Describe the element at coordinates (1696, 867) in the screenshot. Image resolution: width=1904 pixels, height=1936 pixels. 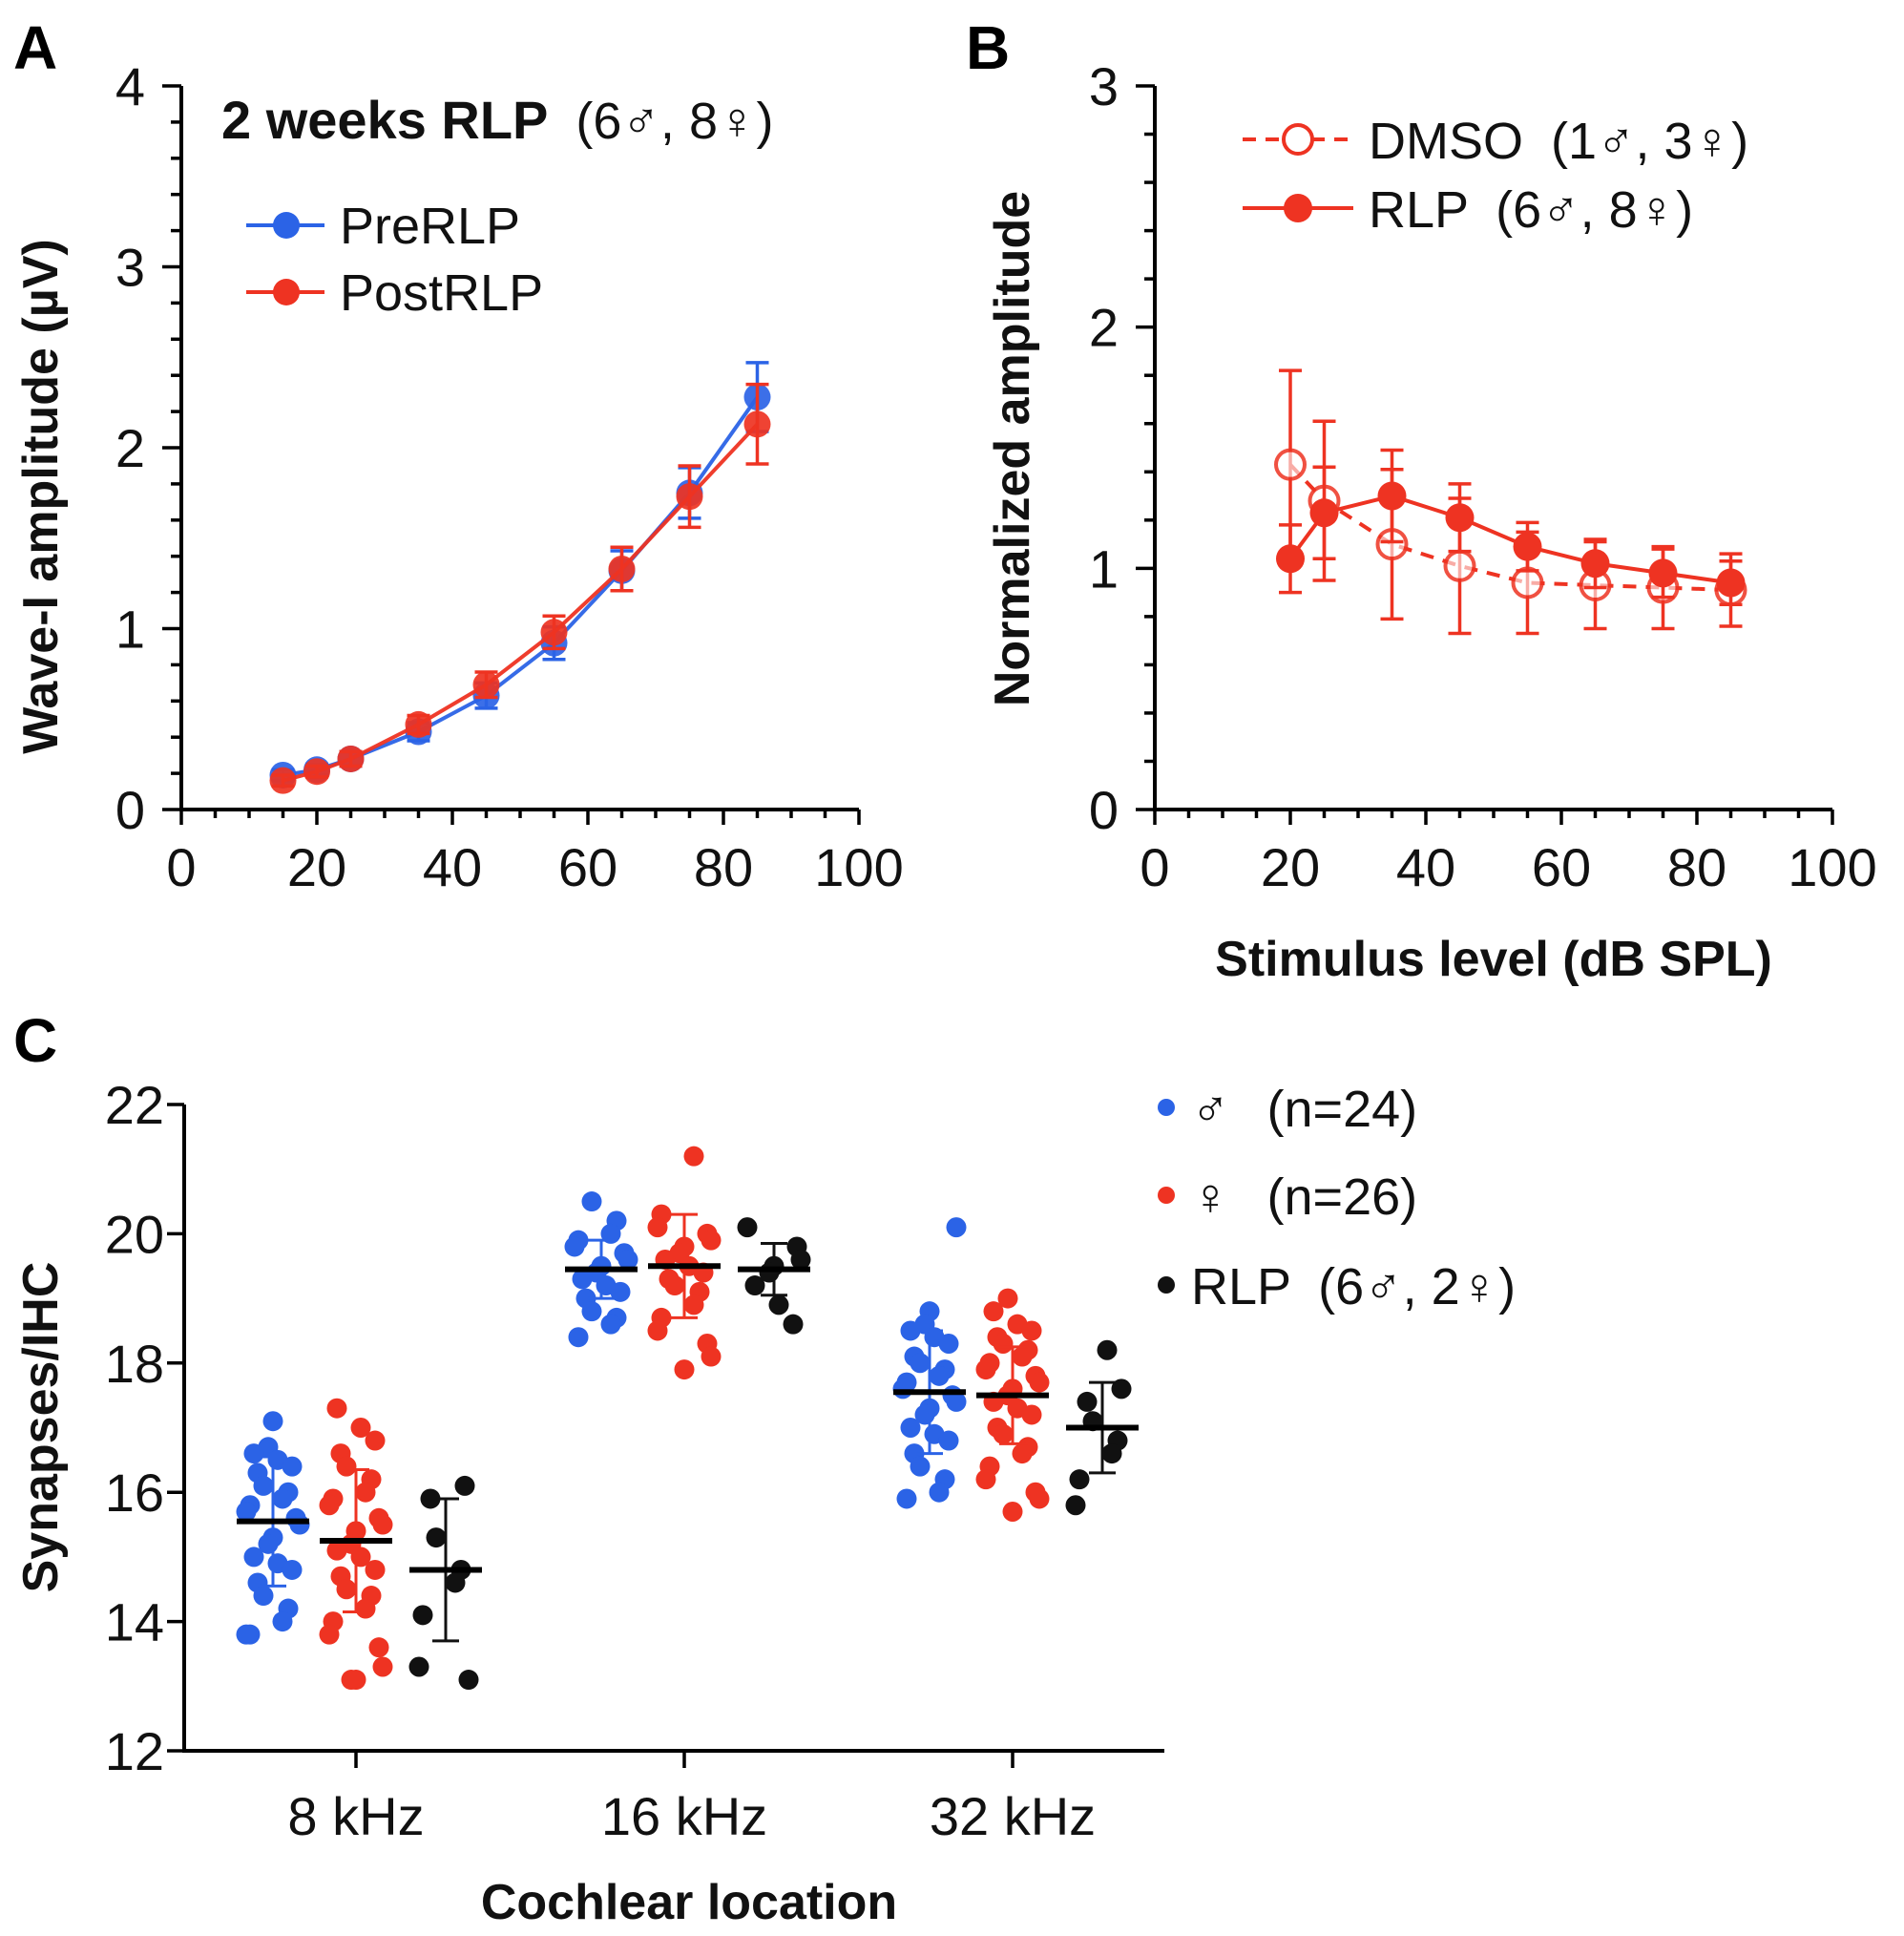
I see `panel-b-x-tick-label: 80` at that location.